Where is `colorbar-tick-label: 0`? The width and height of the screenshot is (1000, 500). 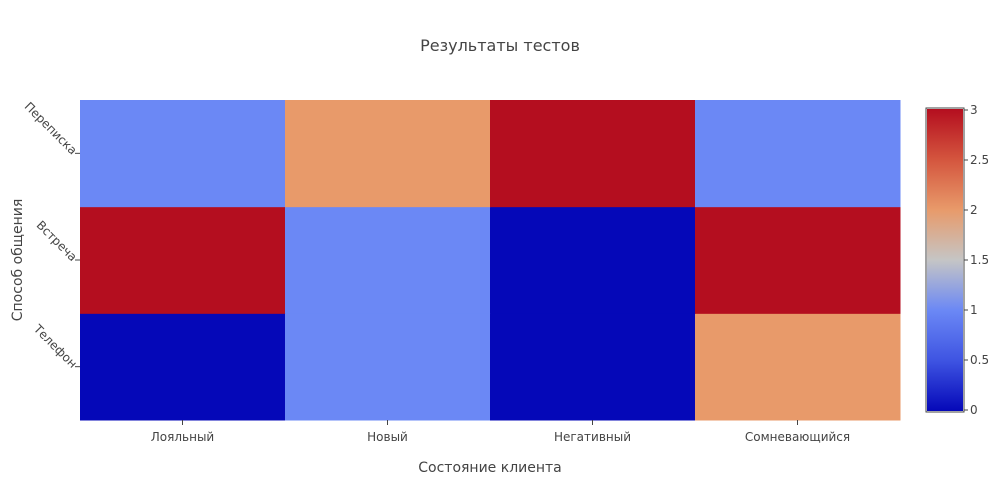
colorbar-tick-label: 0 is located at coordinates (974, 410).